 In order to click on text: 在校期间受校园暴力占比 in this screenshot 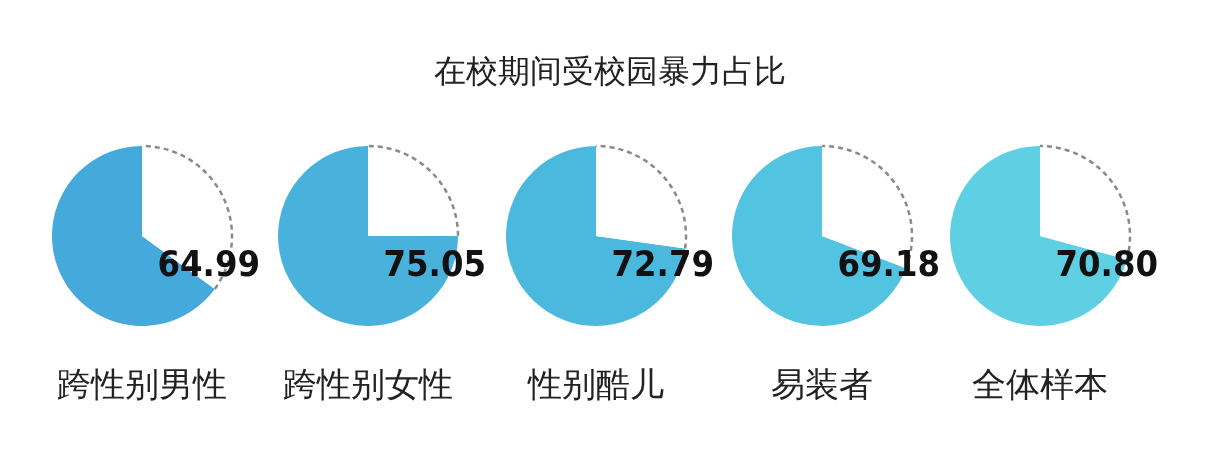, I will do `click(610, 71)`.